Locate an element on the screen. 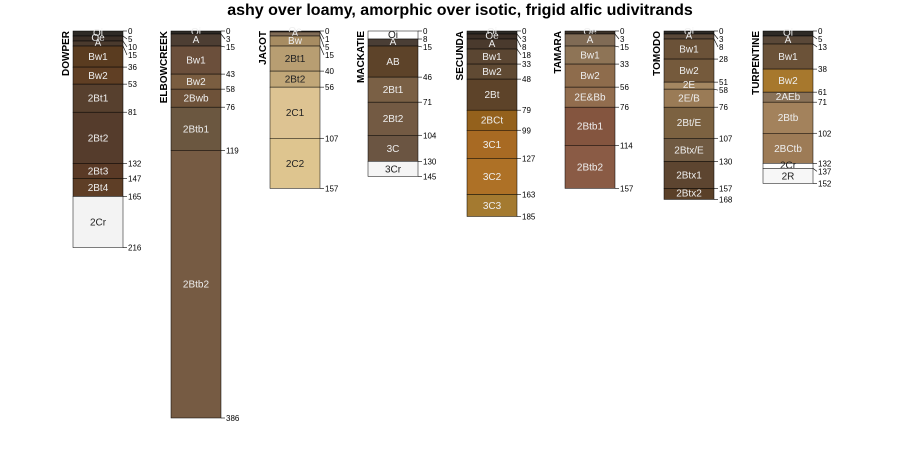 The height and width of the screenshot is (450, 900). depth-label-elbowcreek-4: 58 is located at coordinates (230, 89).